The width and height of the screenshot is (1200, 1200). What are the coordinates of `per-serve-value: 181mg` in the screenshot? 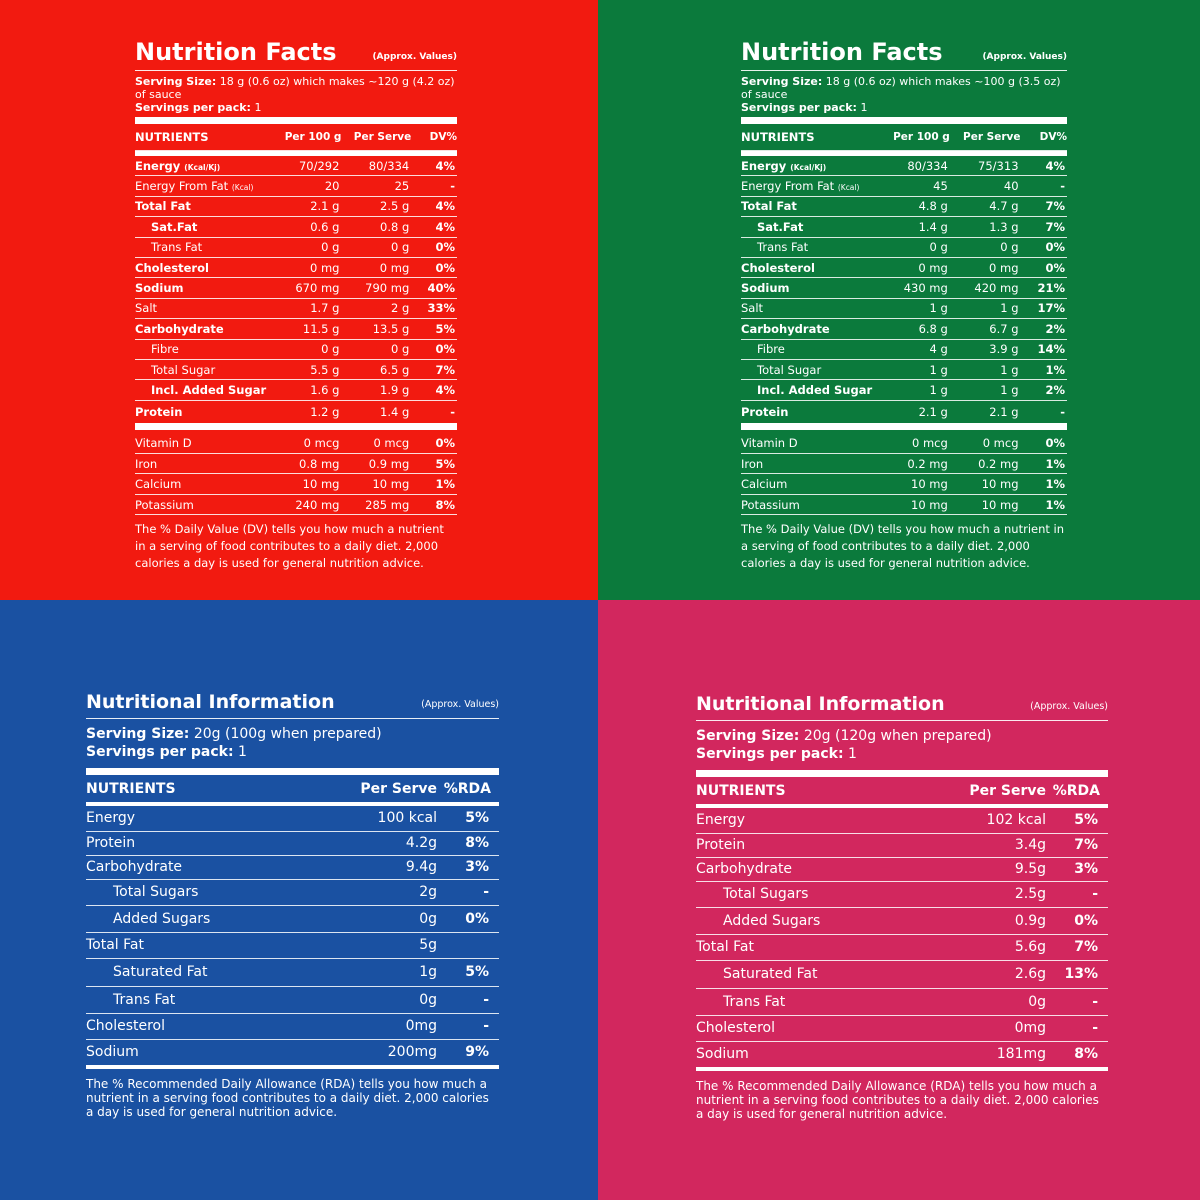 It's located at (1021, 1054).